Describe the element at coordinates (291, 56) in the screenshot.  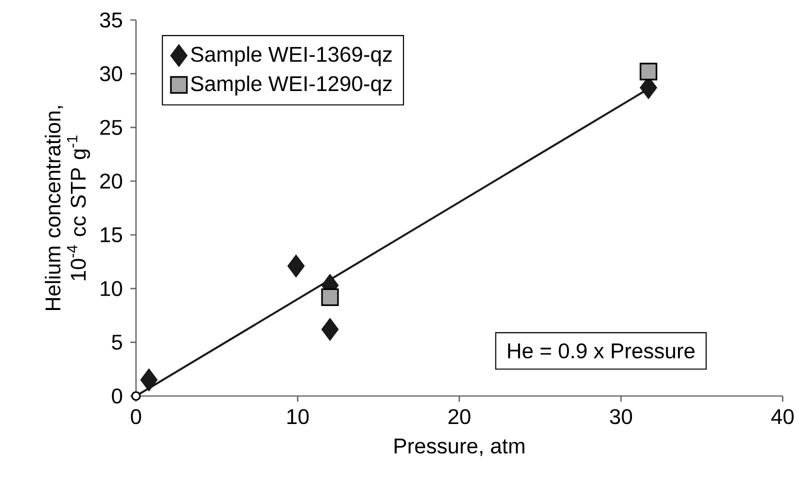
I see `legend-label: Sample WEI-1369-qz` at that location.